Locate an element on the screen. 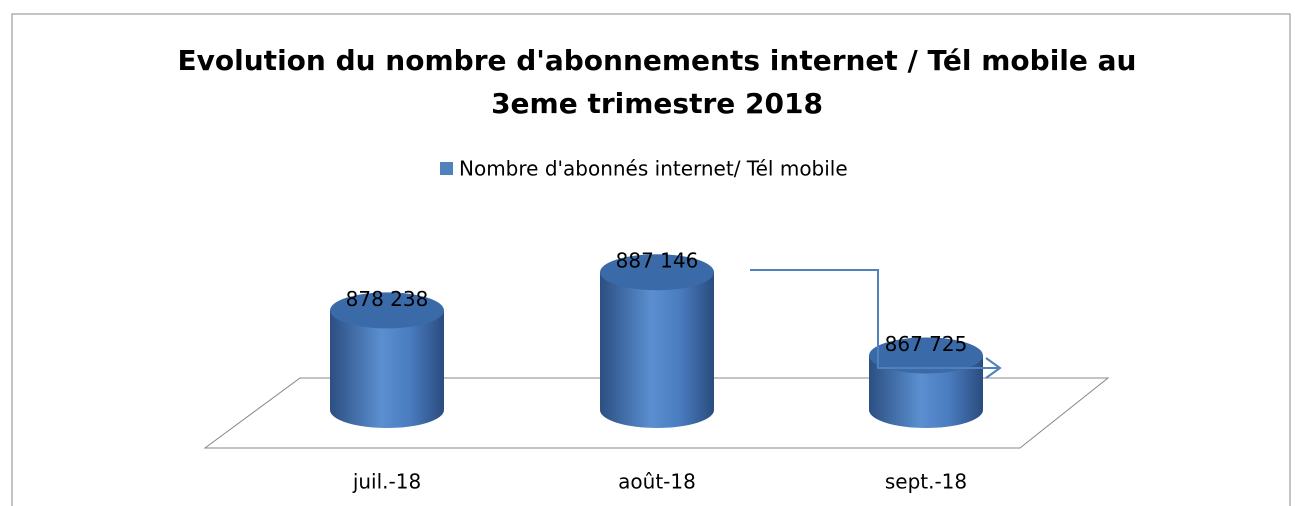 The image size is (1295, 506). legend-label: Nombre d'abonnés internet/ Tél mobile is located at coordinates (653, 169).